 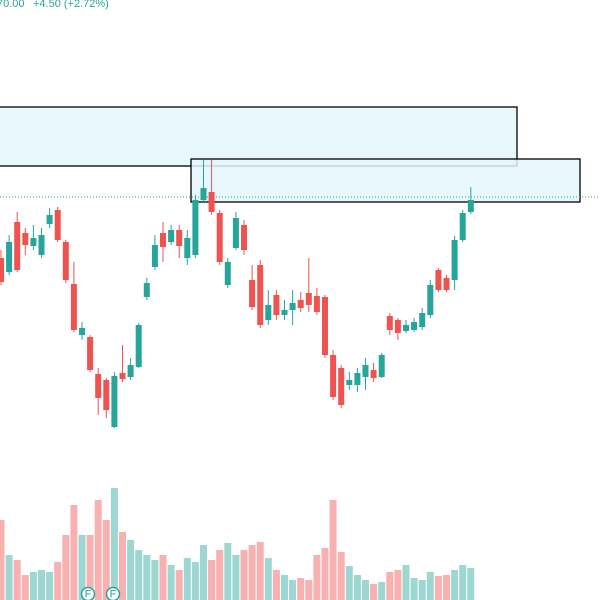 What do you see at coordinates (71, 5) in the screenshot?
I see `header-change: +4.50 (+2.72%)` at bounding box center [71, 5].